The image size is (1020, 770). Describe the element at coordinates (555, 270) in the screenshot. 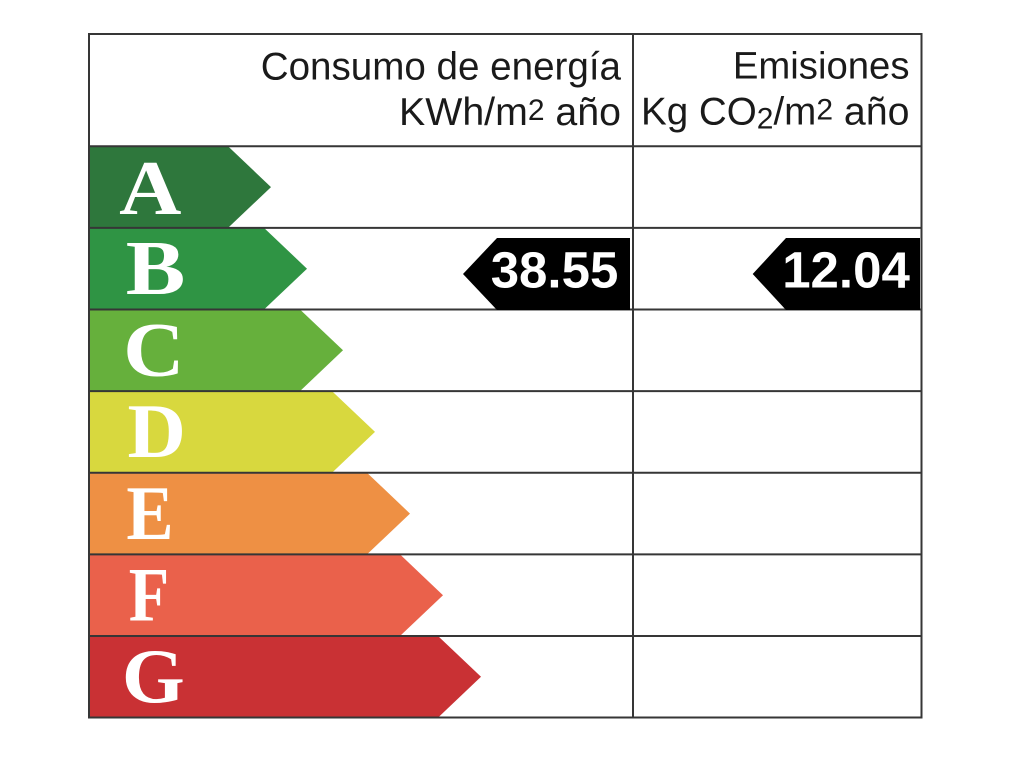

I see `svg-text: 38.55` at that location.